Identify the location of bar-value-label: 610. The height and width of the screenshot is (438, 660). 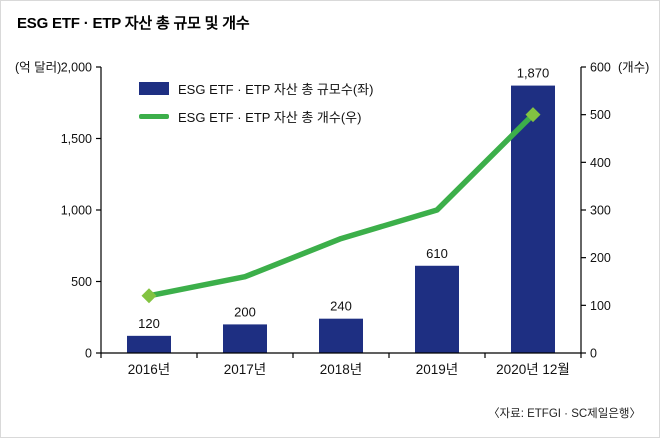
(437, 253).